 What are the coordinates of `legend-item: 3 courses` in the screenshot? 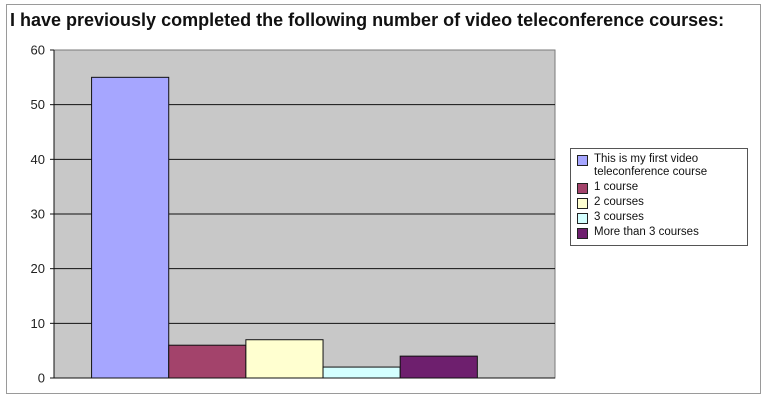 It's located at (659, 217).